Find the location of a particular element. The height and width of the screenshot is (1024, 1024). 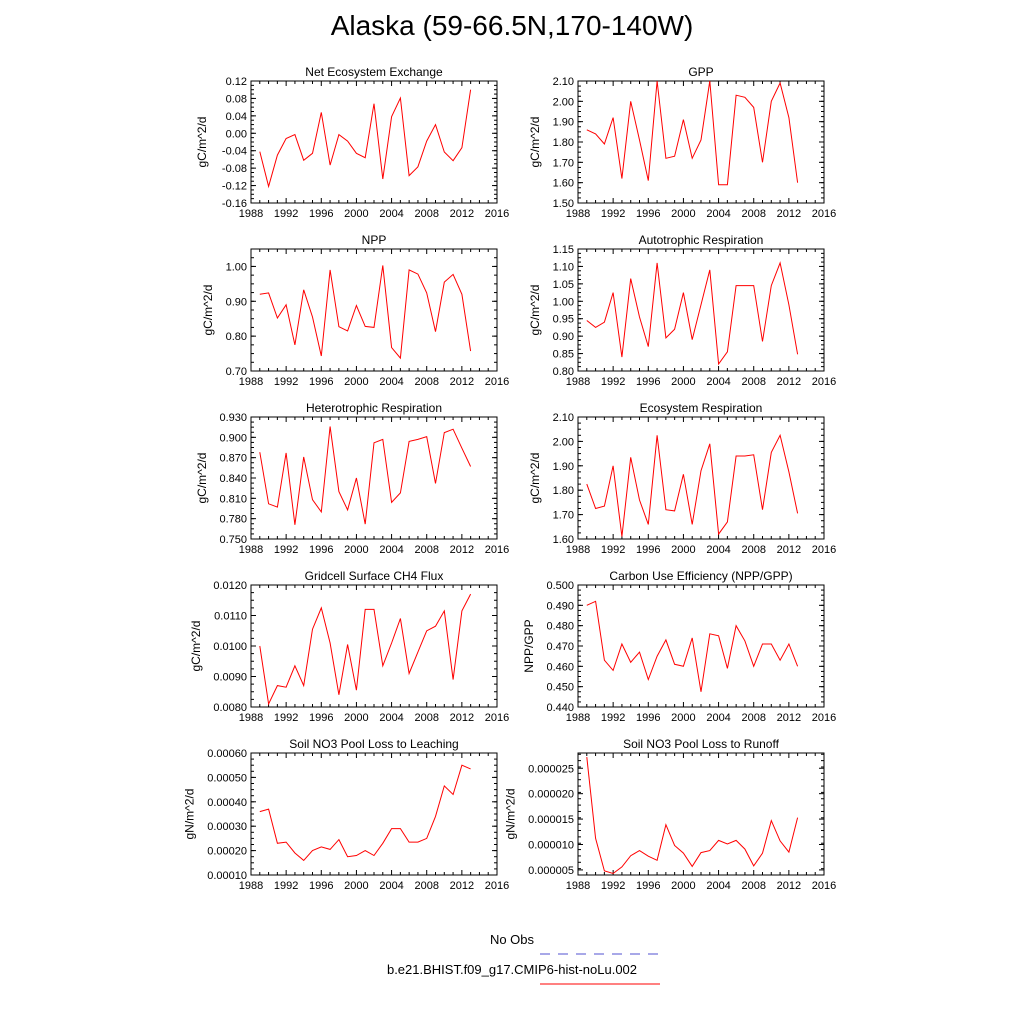

legend-model-label: b.e21.BHIST.f09_g17.CMIP6-hist-noLu.002 is located at coordinates (512, 969).